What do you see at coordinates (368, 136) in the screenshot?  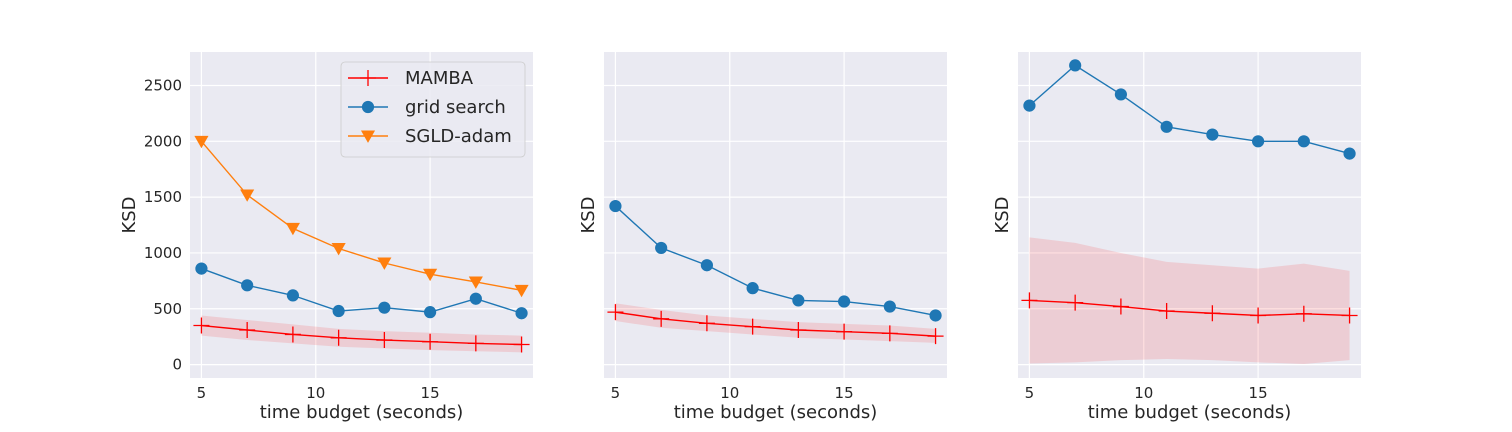 I see `legend-marker-sgld-adam` at bounding box center [368, 136].